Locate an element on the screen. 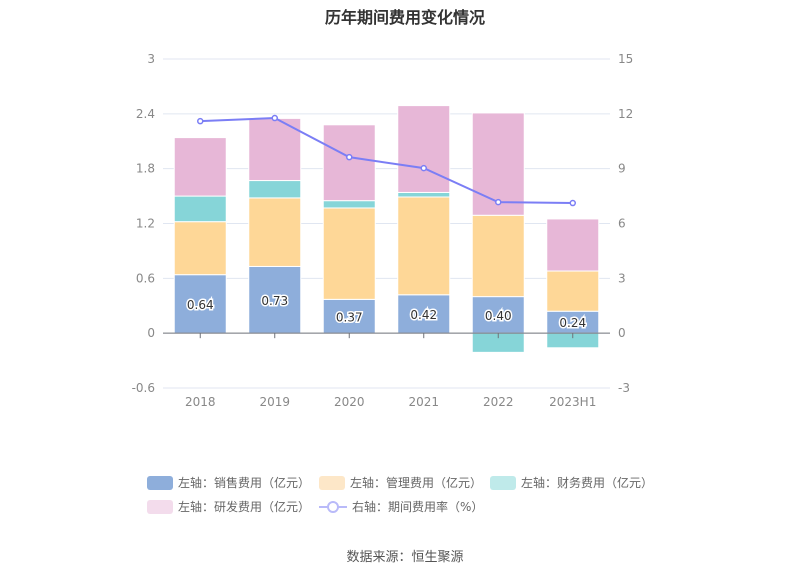 This screenshot has height=575, width=810. x-tick-label: 2022 is located at coordinates (498, 402).